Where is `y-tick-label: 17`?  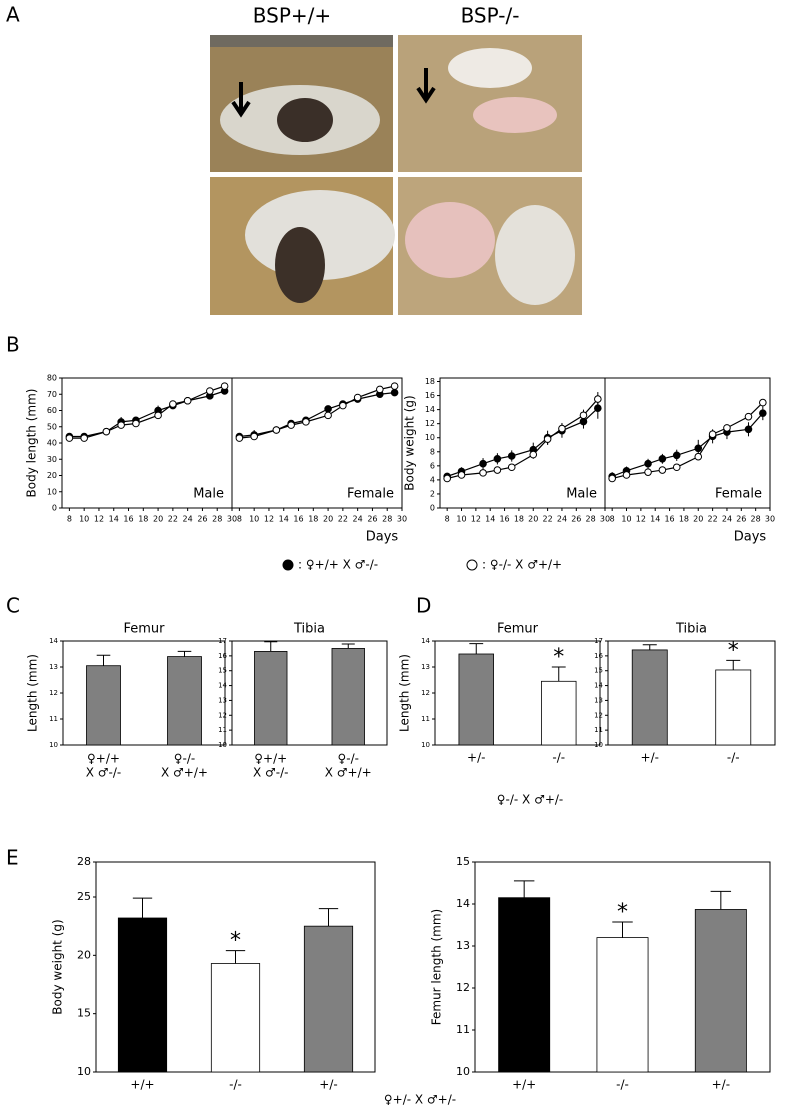 y-tick-label: 17 is located at coordinates (222, 641).